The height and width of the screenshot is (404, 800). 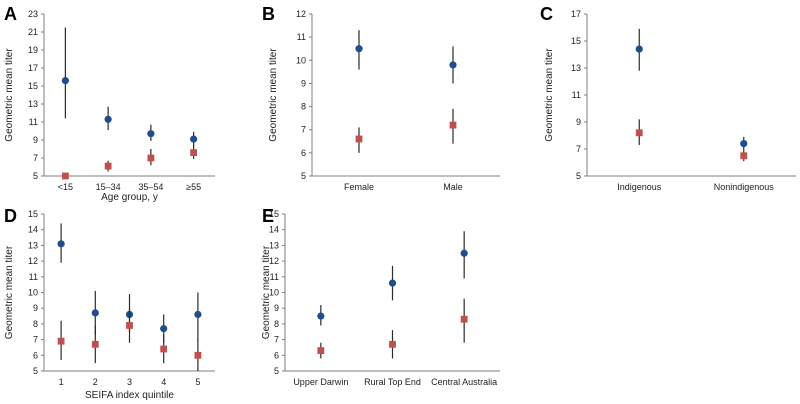 I want to click on panel-letter: D, so click(x=10, y=216).